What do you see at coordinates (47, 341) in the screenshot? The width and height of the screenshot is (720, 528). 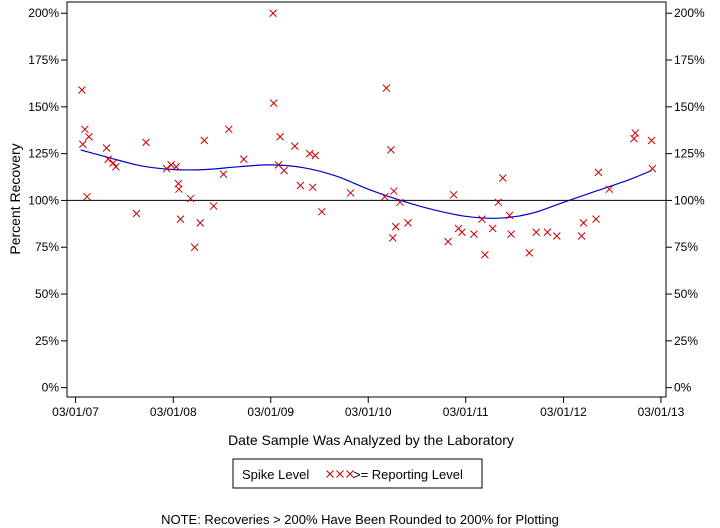 I see `y-tick-label-left: 25%` at bounding box center [47, 341].